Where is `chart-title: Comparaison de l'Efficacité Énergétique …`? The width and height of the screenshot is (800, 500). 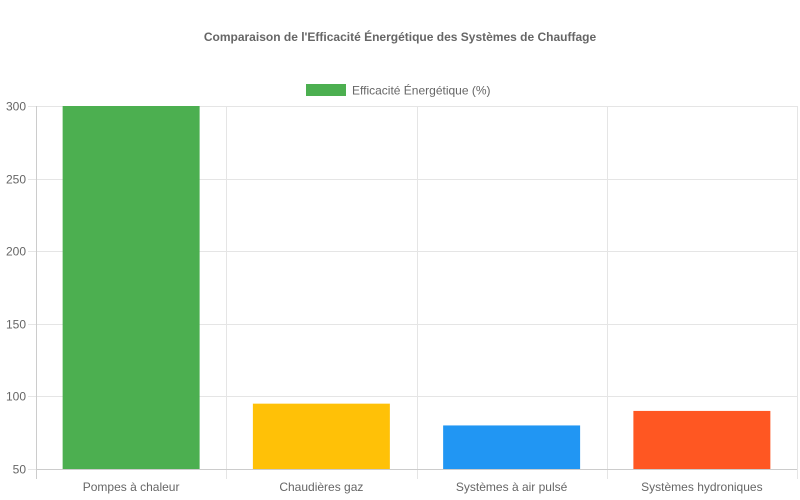
chart-title: Comparaison de l'Efficacité Énergétique … is located at coordinates (400, 36).